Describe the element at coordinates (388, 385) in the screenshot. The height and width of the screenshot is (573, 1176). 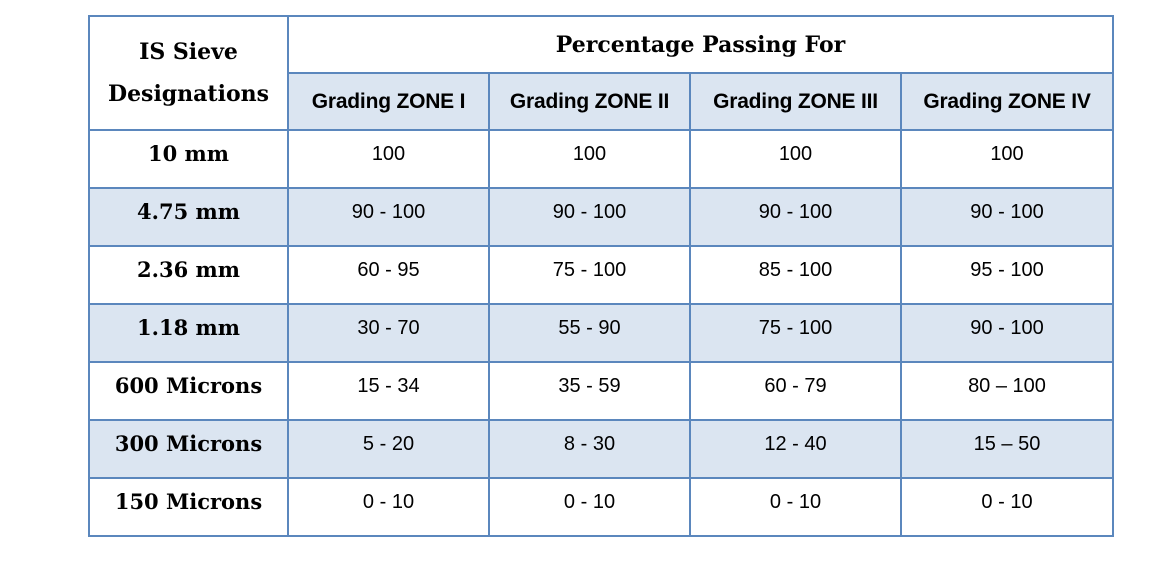
I see `value-text: 15 - 34` at that location.